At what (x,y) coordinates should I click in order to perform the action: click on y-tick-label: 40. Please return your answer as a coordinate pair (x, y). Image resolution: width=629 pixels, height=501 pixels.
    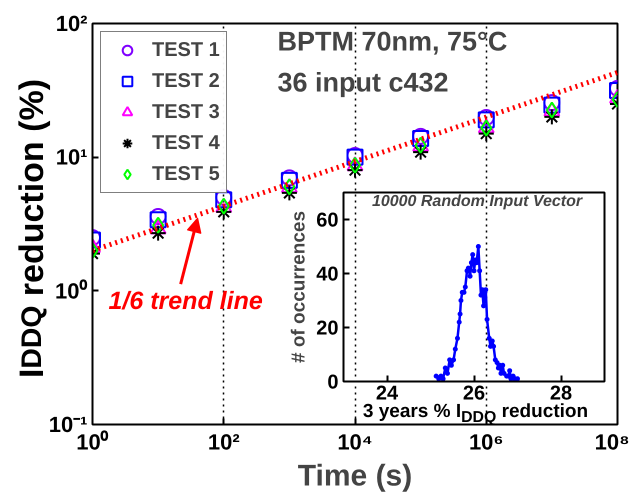
    Looking at the image, I should click on (327, 275).